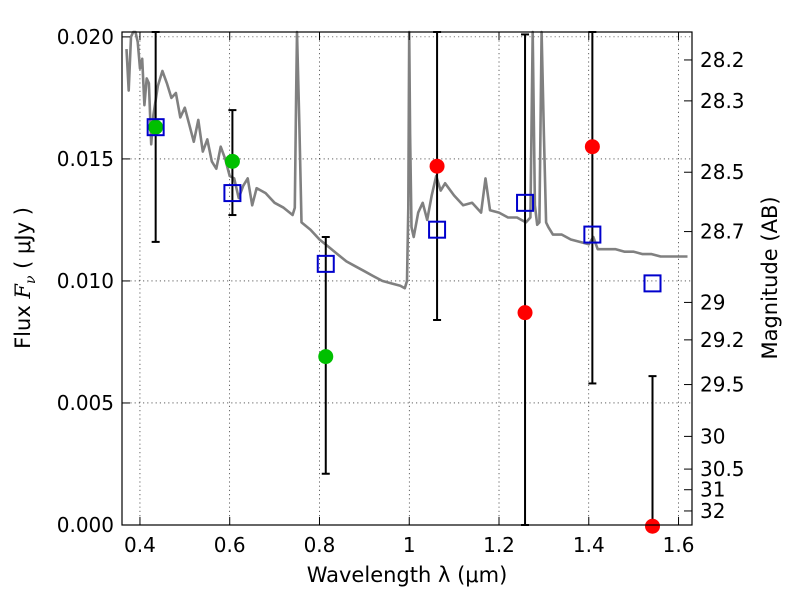 The width and height of the screenshot is (800, 600). What do you see at coordinates (23, 291) in the screenshot?
I see `y-axis-label-symbol: F` at bounding box center [23, 291].